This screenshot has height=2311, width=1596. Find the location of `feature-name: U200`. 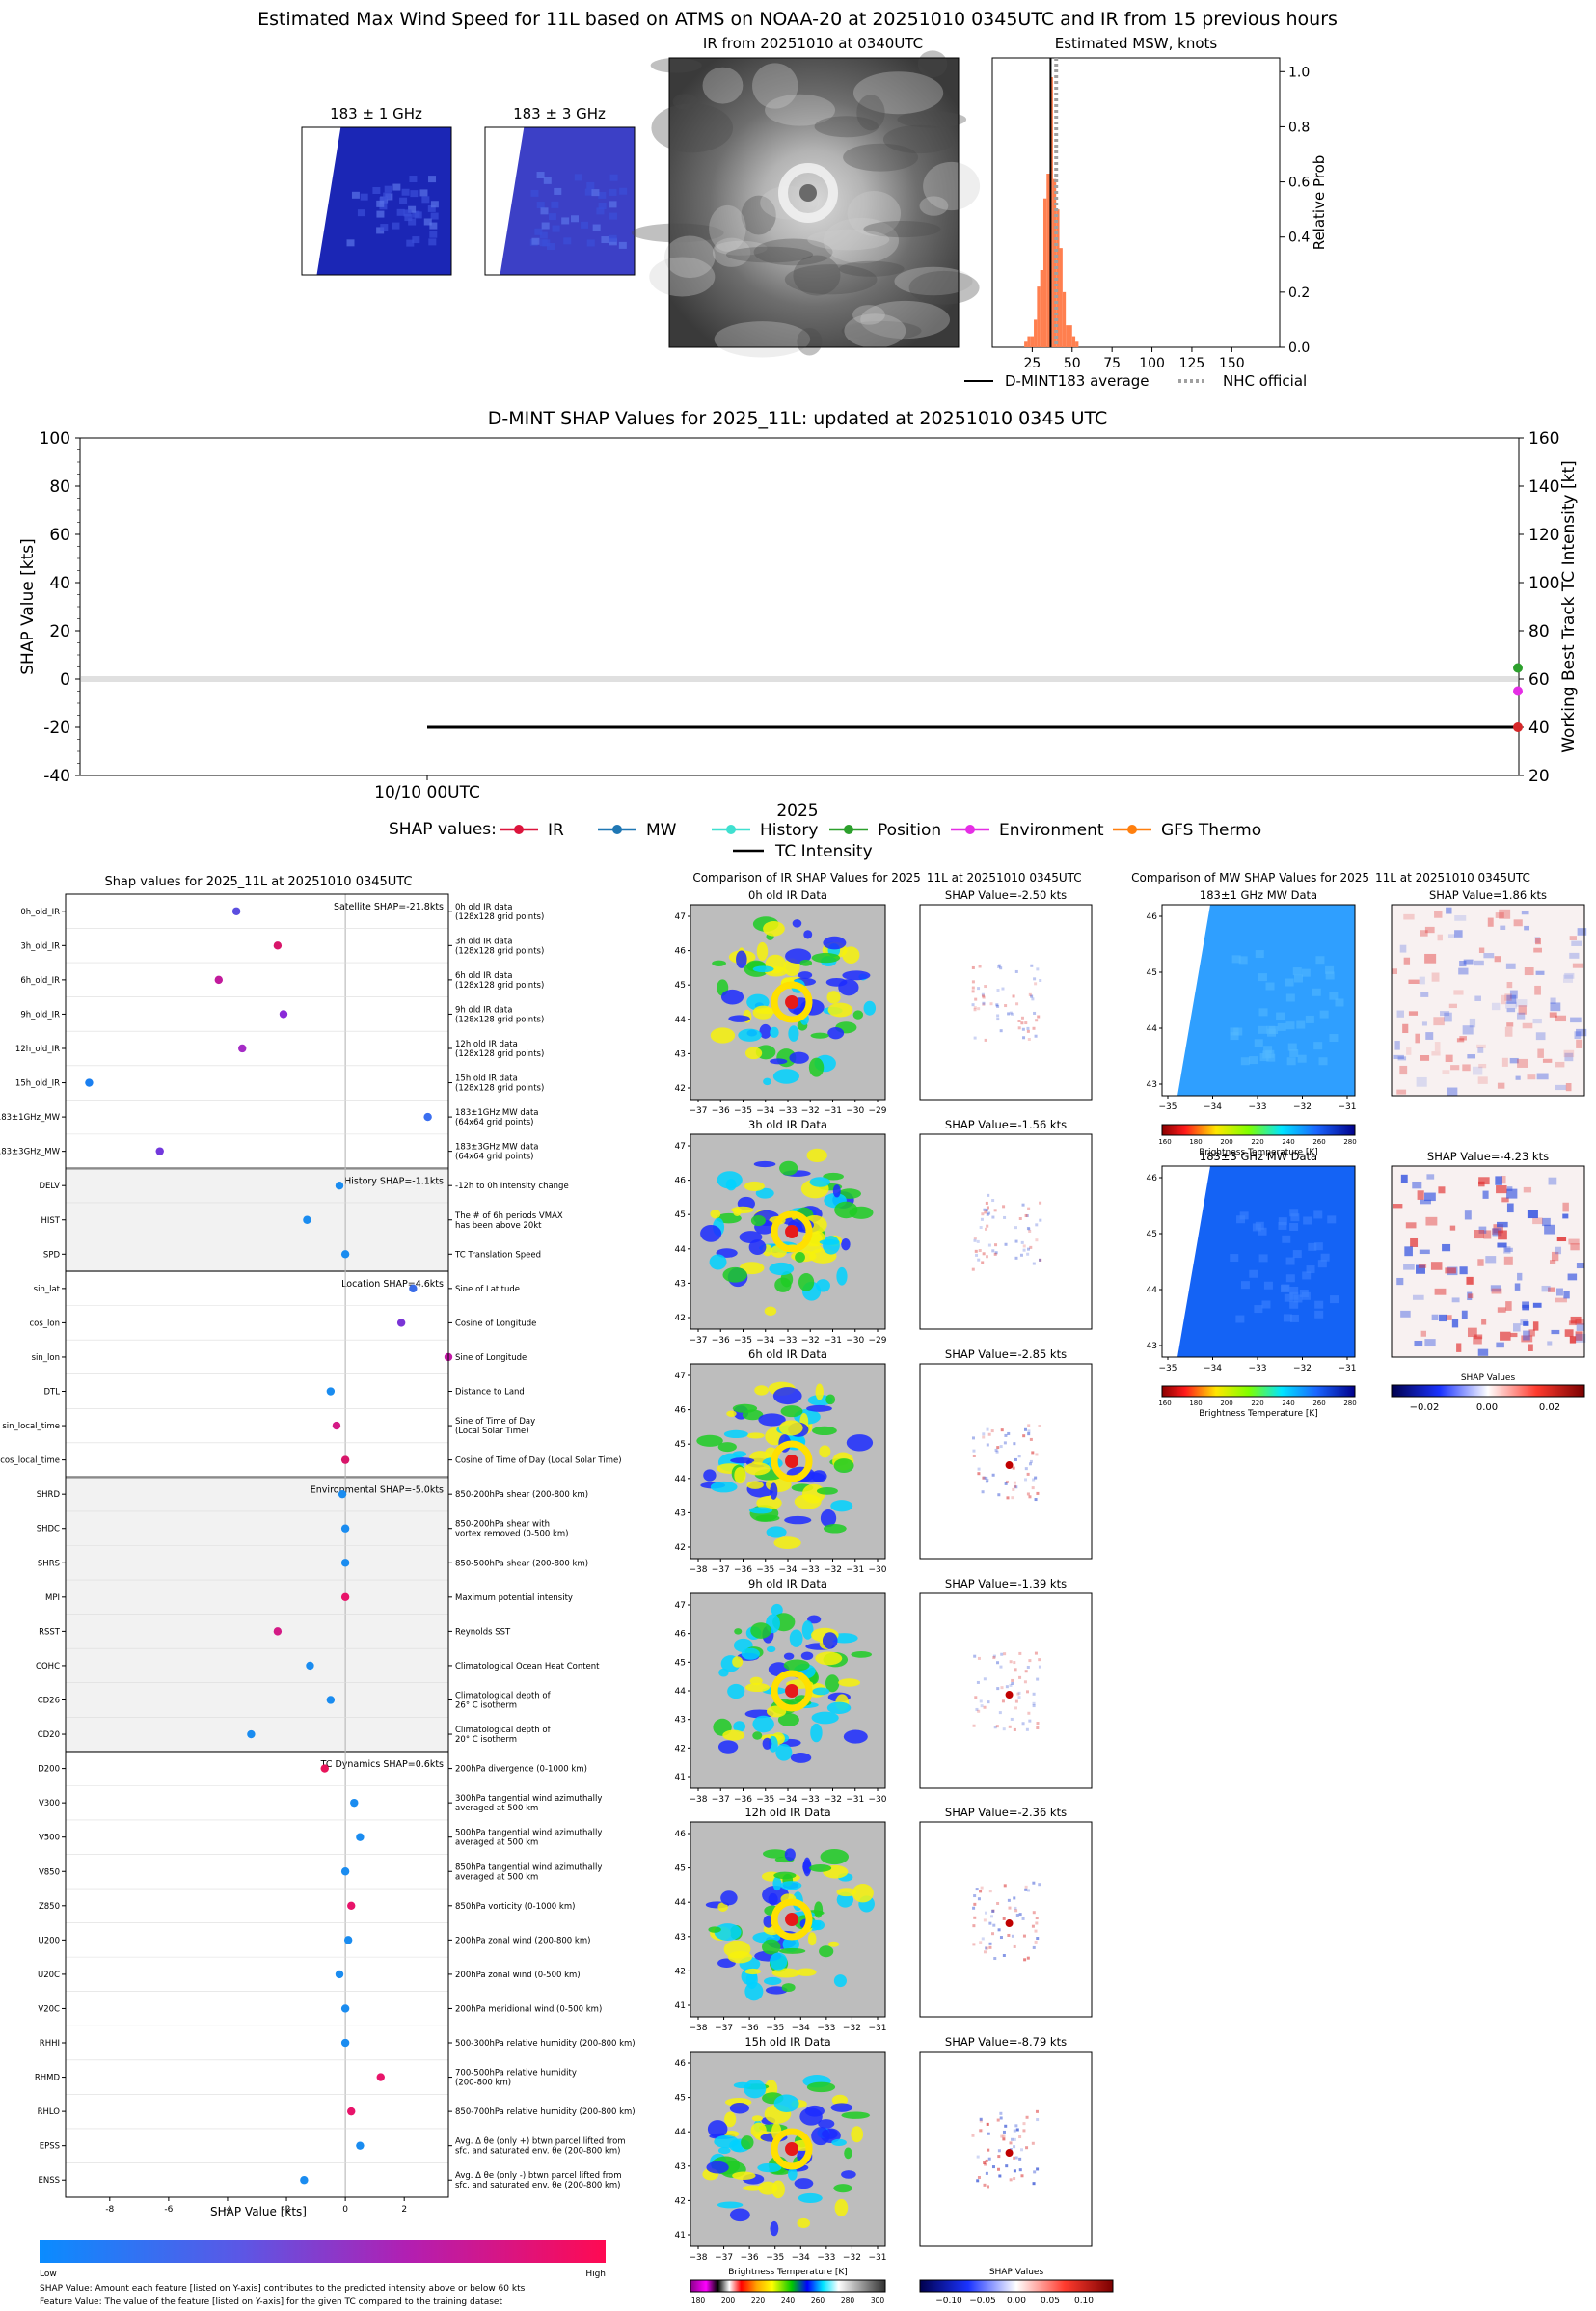

feature-name: U200 is located at coordinates (50, 1940).